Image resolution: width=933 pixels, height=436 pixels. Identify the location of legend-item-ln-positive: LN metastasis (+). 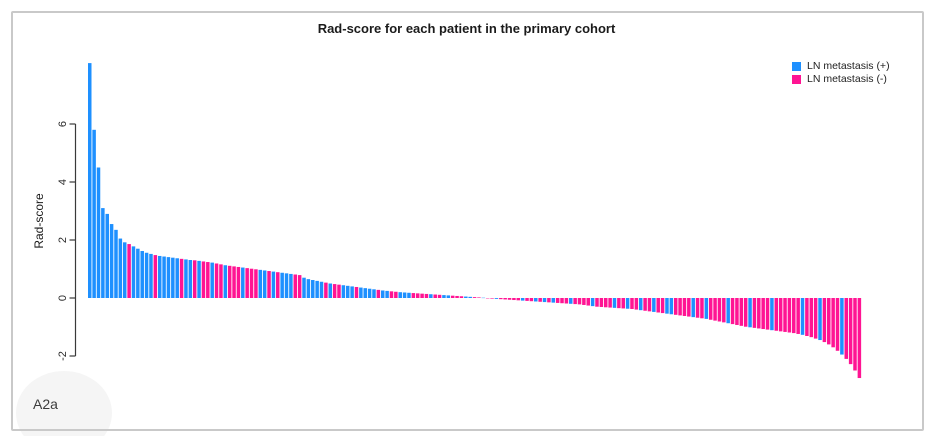
(841, 66).